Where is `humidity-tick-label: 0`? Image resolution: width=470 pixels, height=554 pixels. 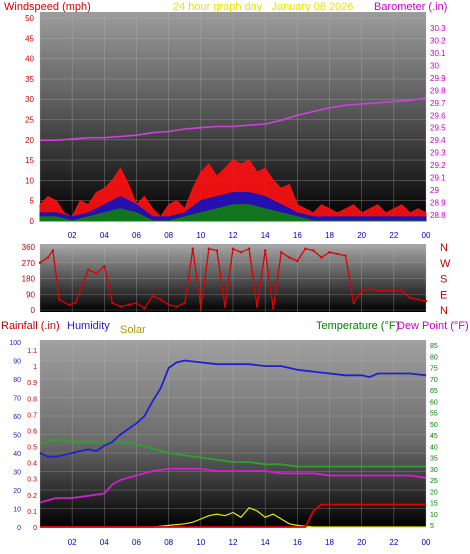
humidity-tick-label: 0 is located at coordinates (19, 528).